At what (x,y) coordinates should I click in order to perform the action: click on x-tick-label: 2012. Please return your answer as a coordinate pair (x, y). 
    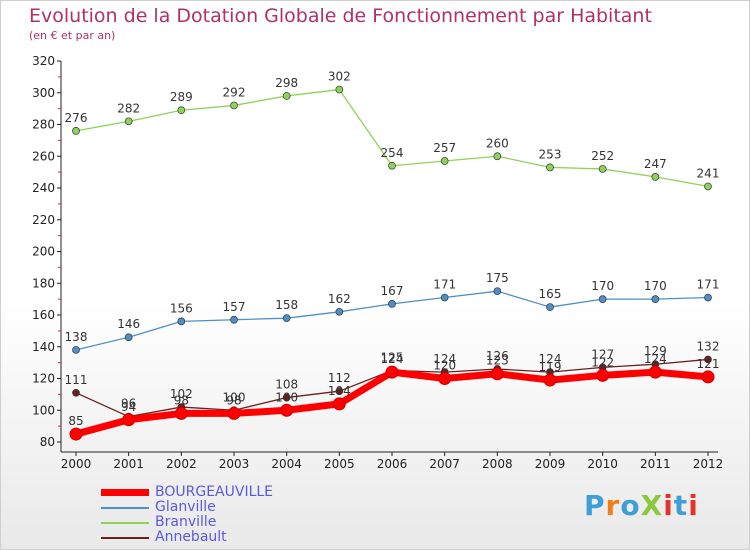
    Looking at the image, I should click on (708, 464).